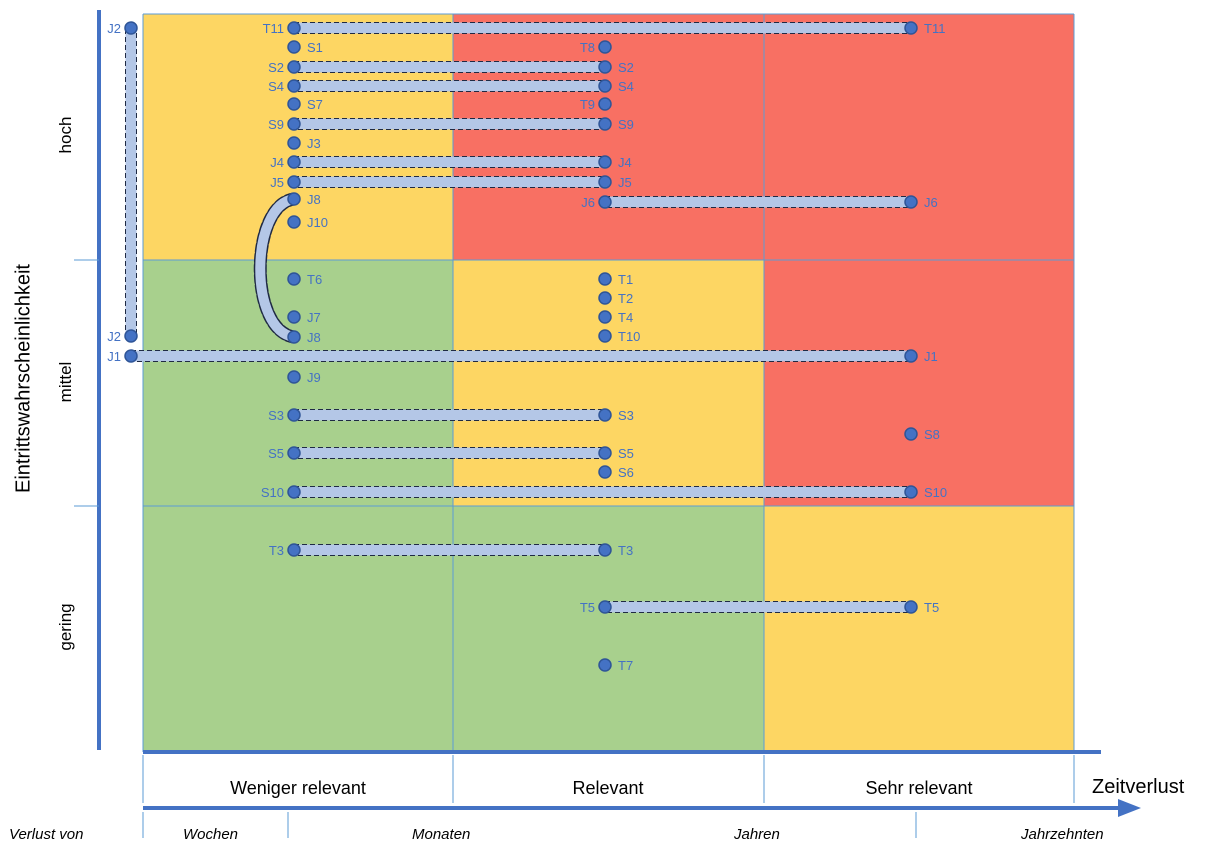 The width and height of the screenshot is (1211, 845). What do you see at coordinates (605, 279) in the screenshot?
I see `point-t1-node` at bounding box center [605, 279].